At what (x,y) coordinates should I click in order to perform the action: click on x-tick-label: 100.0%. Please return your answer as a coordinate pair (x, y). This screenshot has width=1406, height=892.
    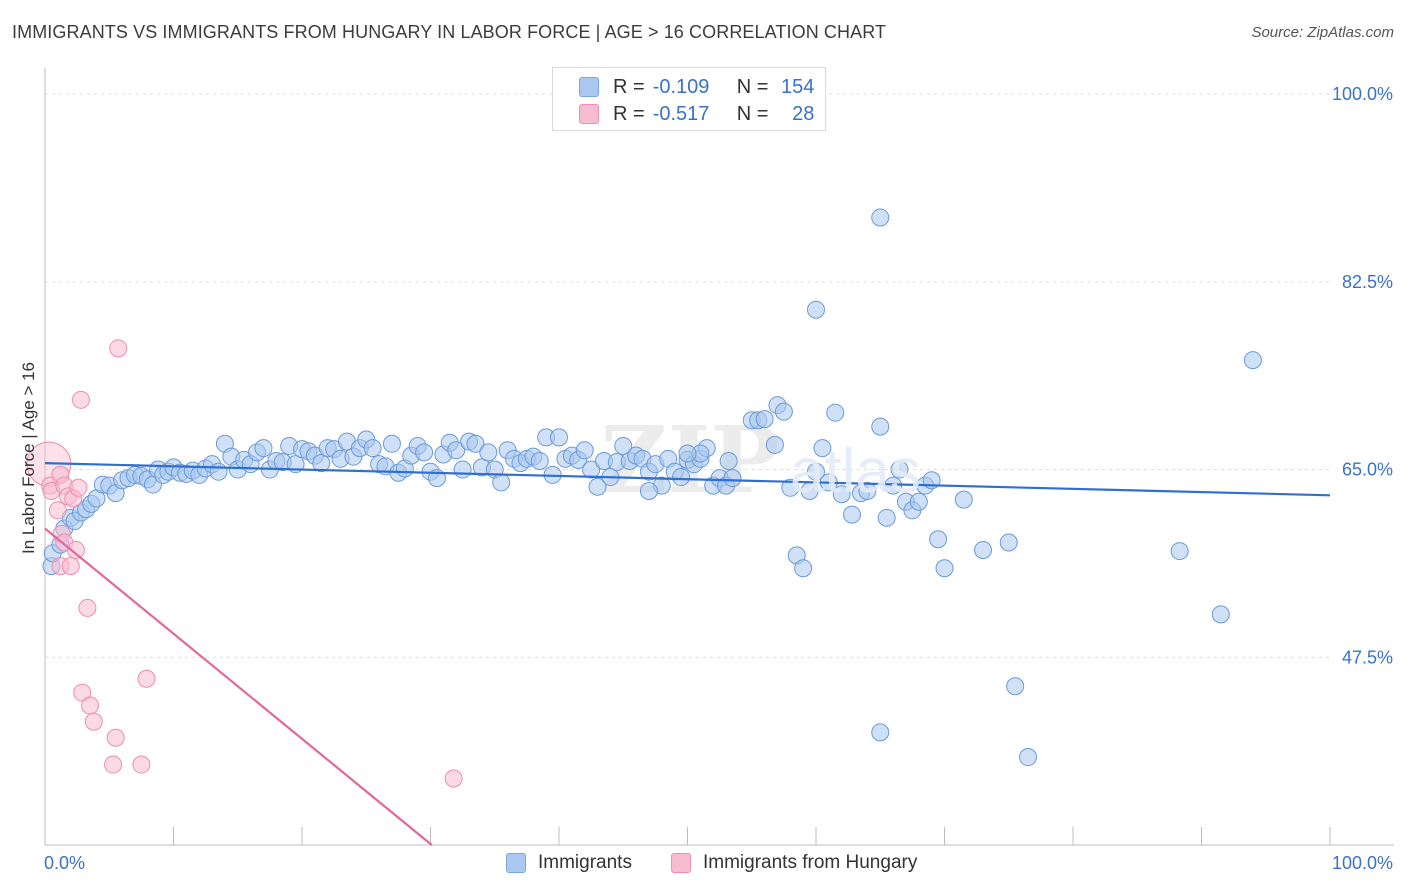
    Looking at the image, I should click on (1362, 863).